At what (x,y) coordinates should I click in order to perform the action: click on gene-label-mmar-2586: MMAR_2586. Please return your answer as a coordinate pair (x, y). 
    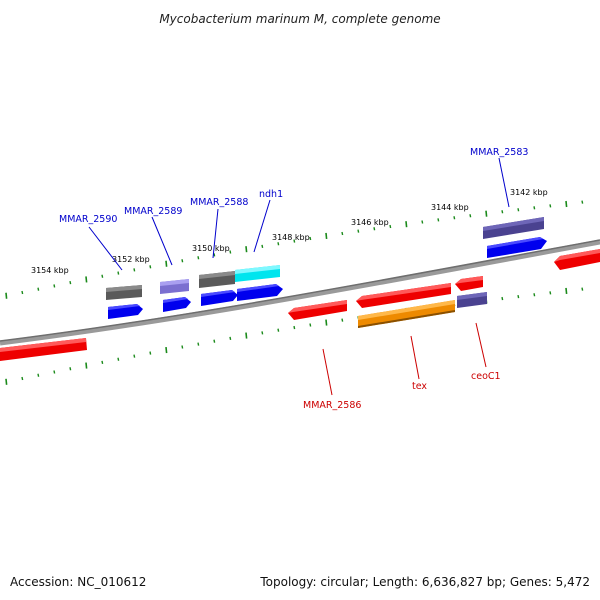
    Looking at the image, I should click on (332, 405).